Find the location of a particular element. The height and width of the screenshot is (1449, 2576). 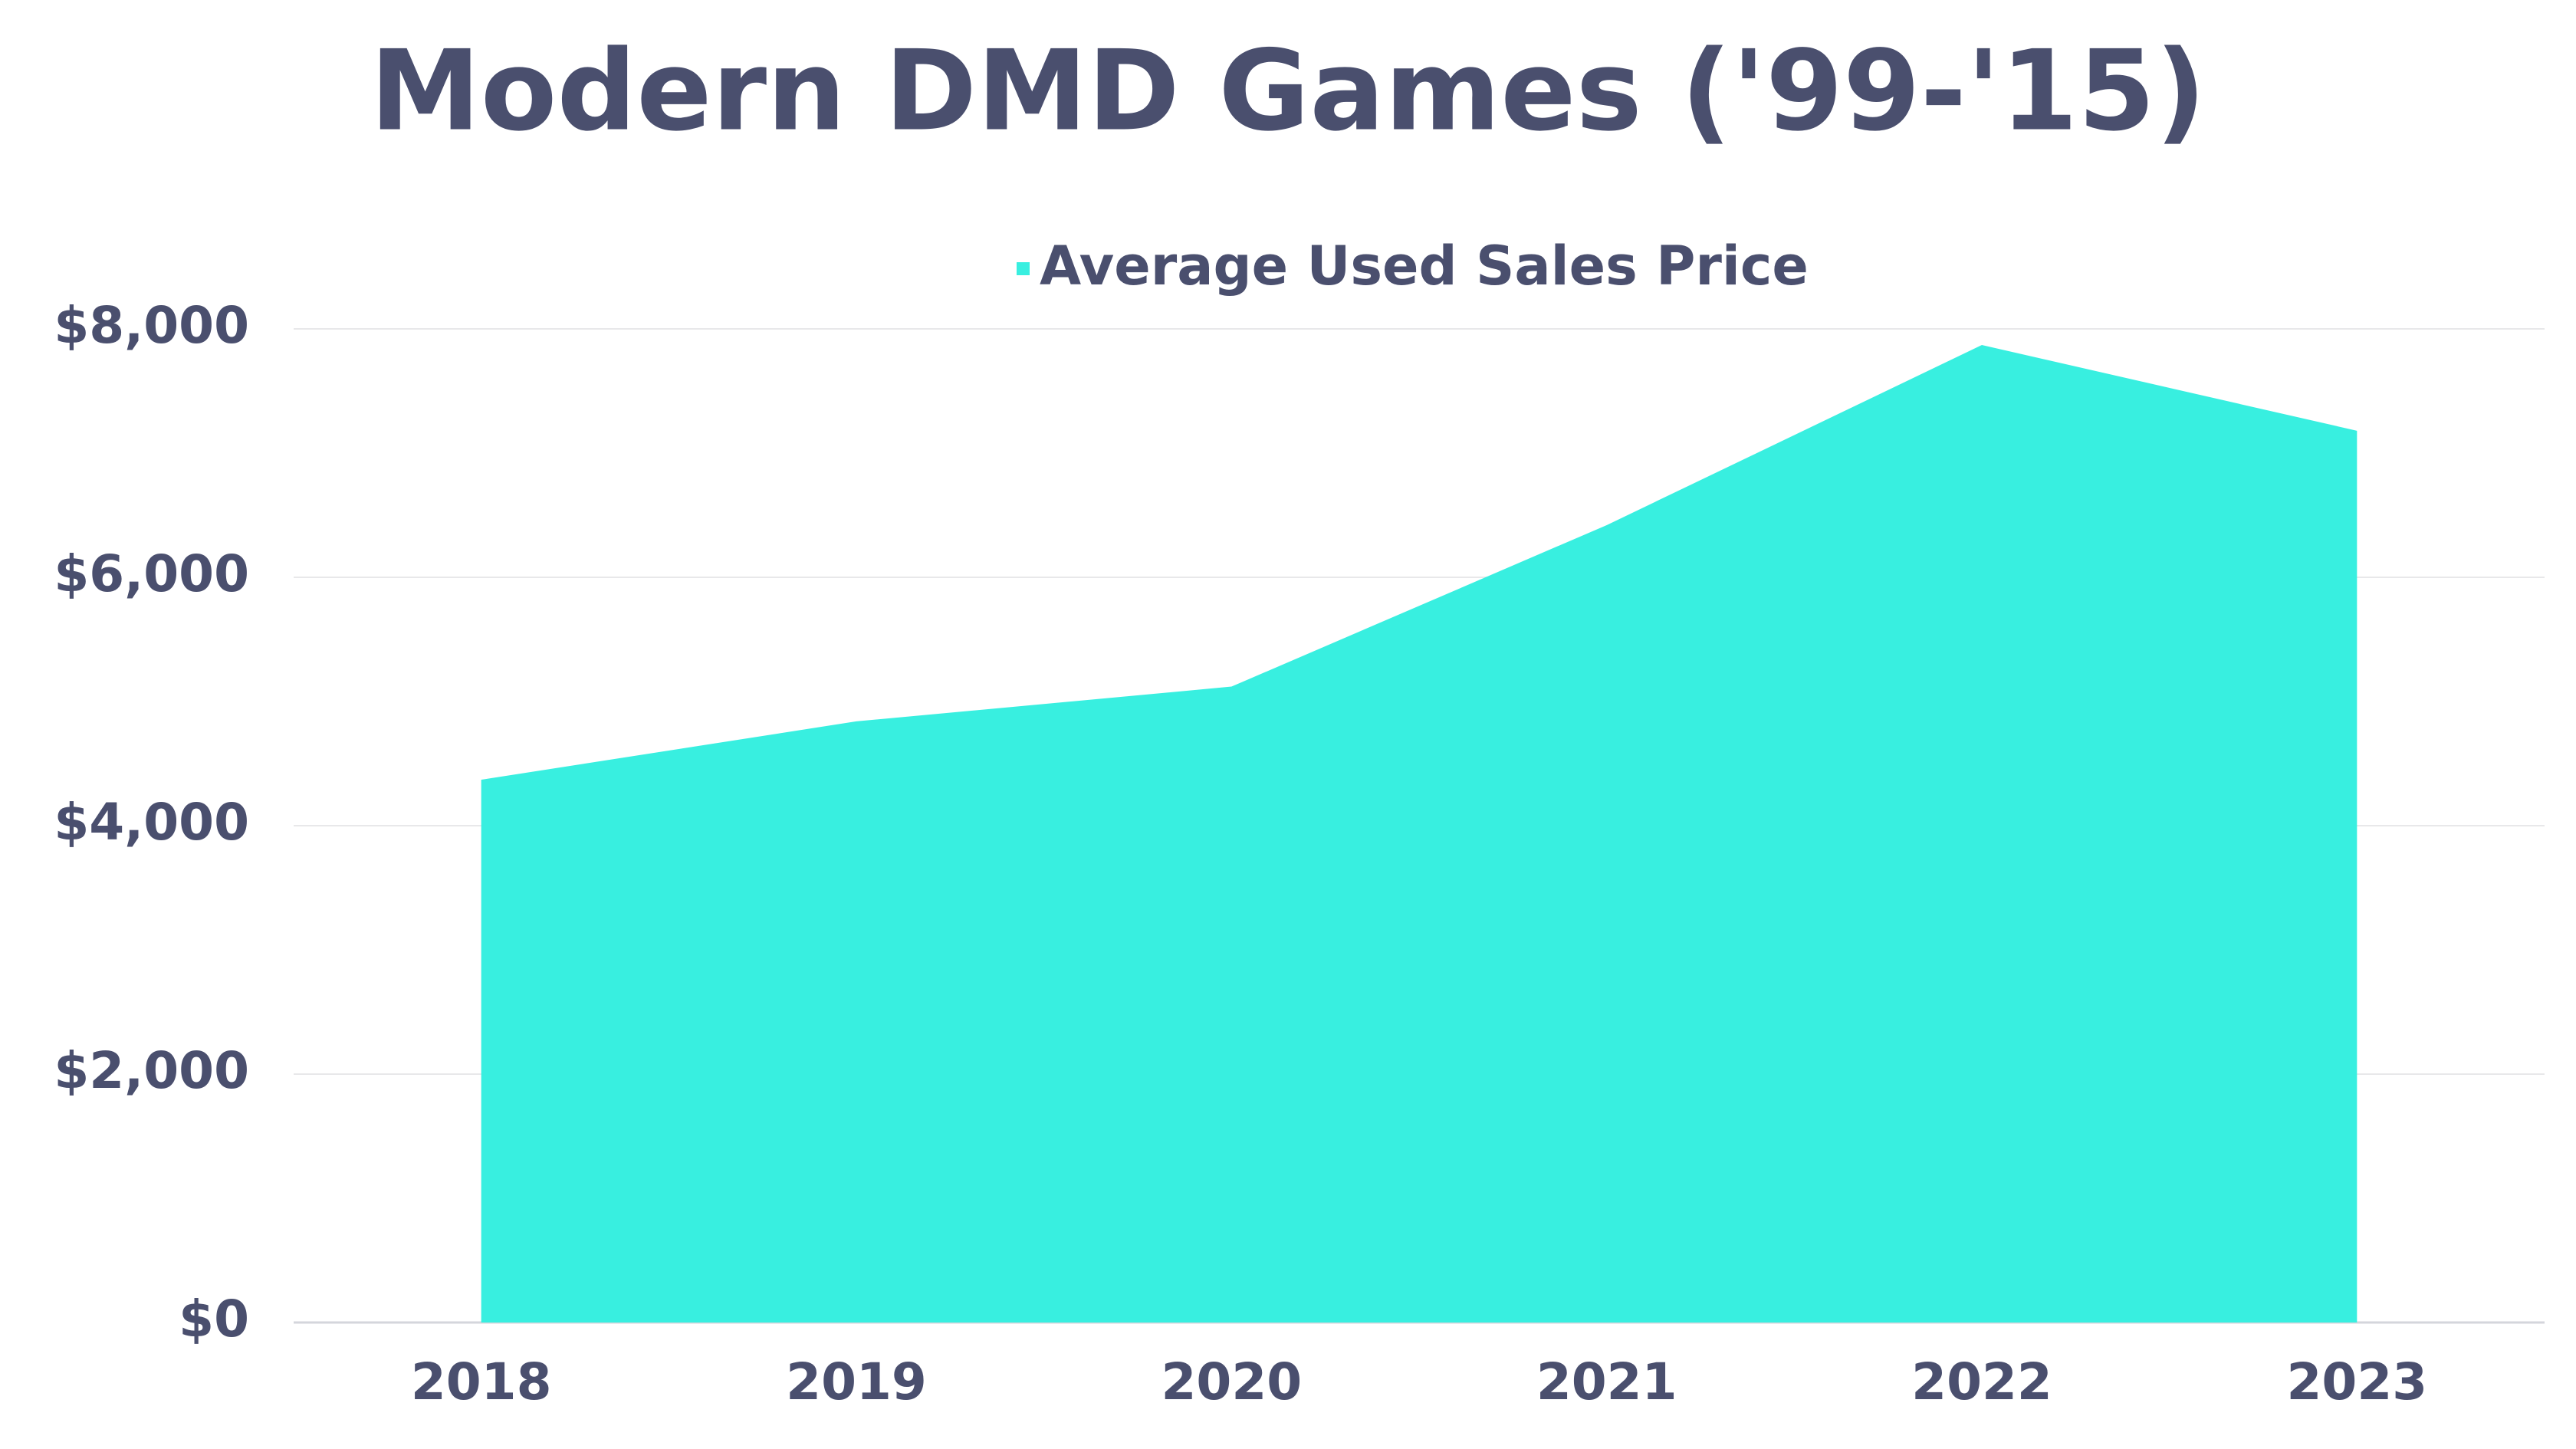

y-tick-label: $8,000 is located at coordinates (151, 326).